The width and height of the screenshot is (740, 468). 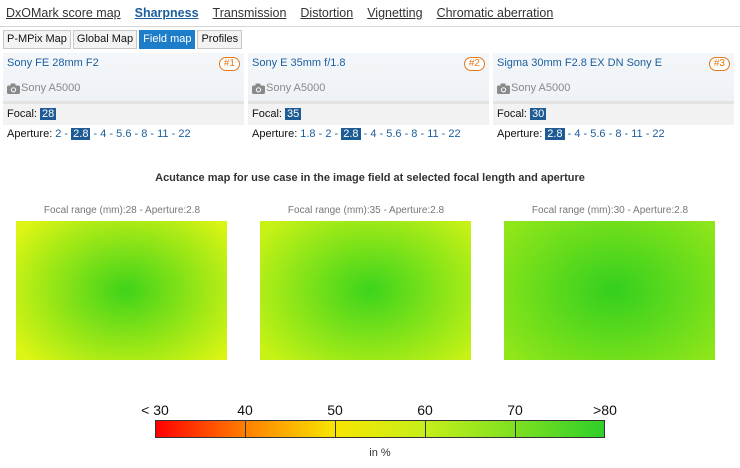 I want to click on map-caption: Focal range (mm):28 - Aperture:2.8, so click(x=122, y=210).